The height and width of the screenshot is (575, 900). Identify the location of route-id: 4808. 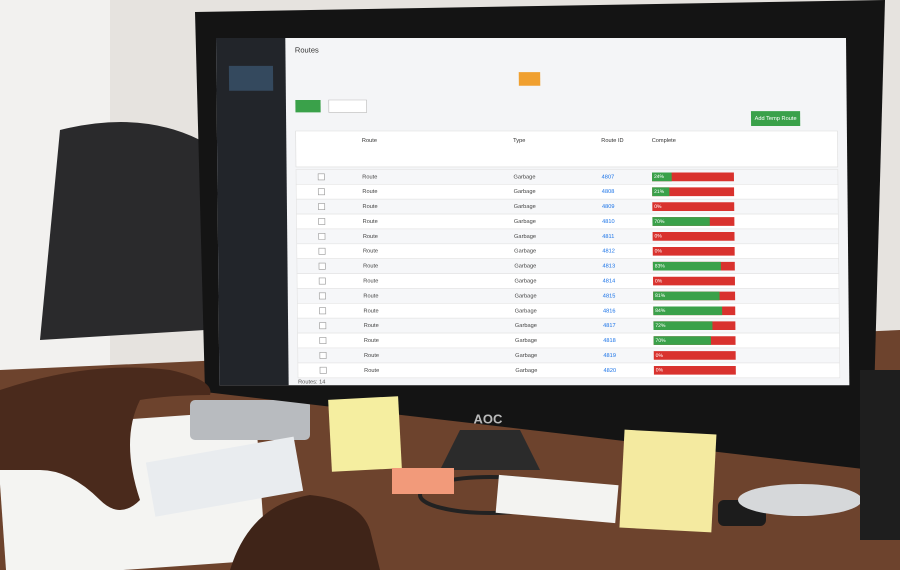
(608, 192).